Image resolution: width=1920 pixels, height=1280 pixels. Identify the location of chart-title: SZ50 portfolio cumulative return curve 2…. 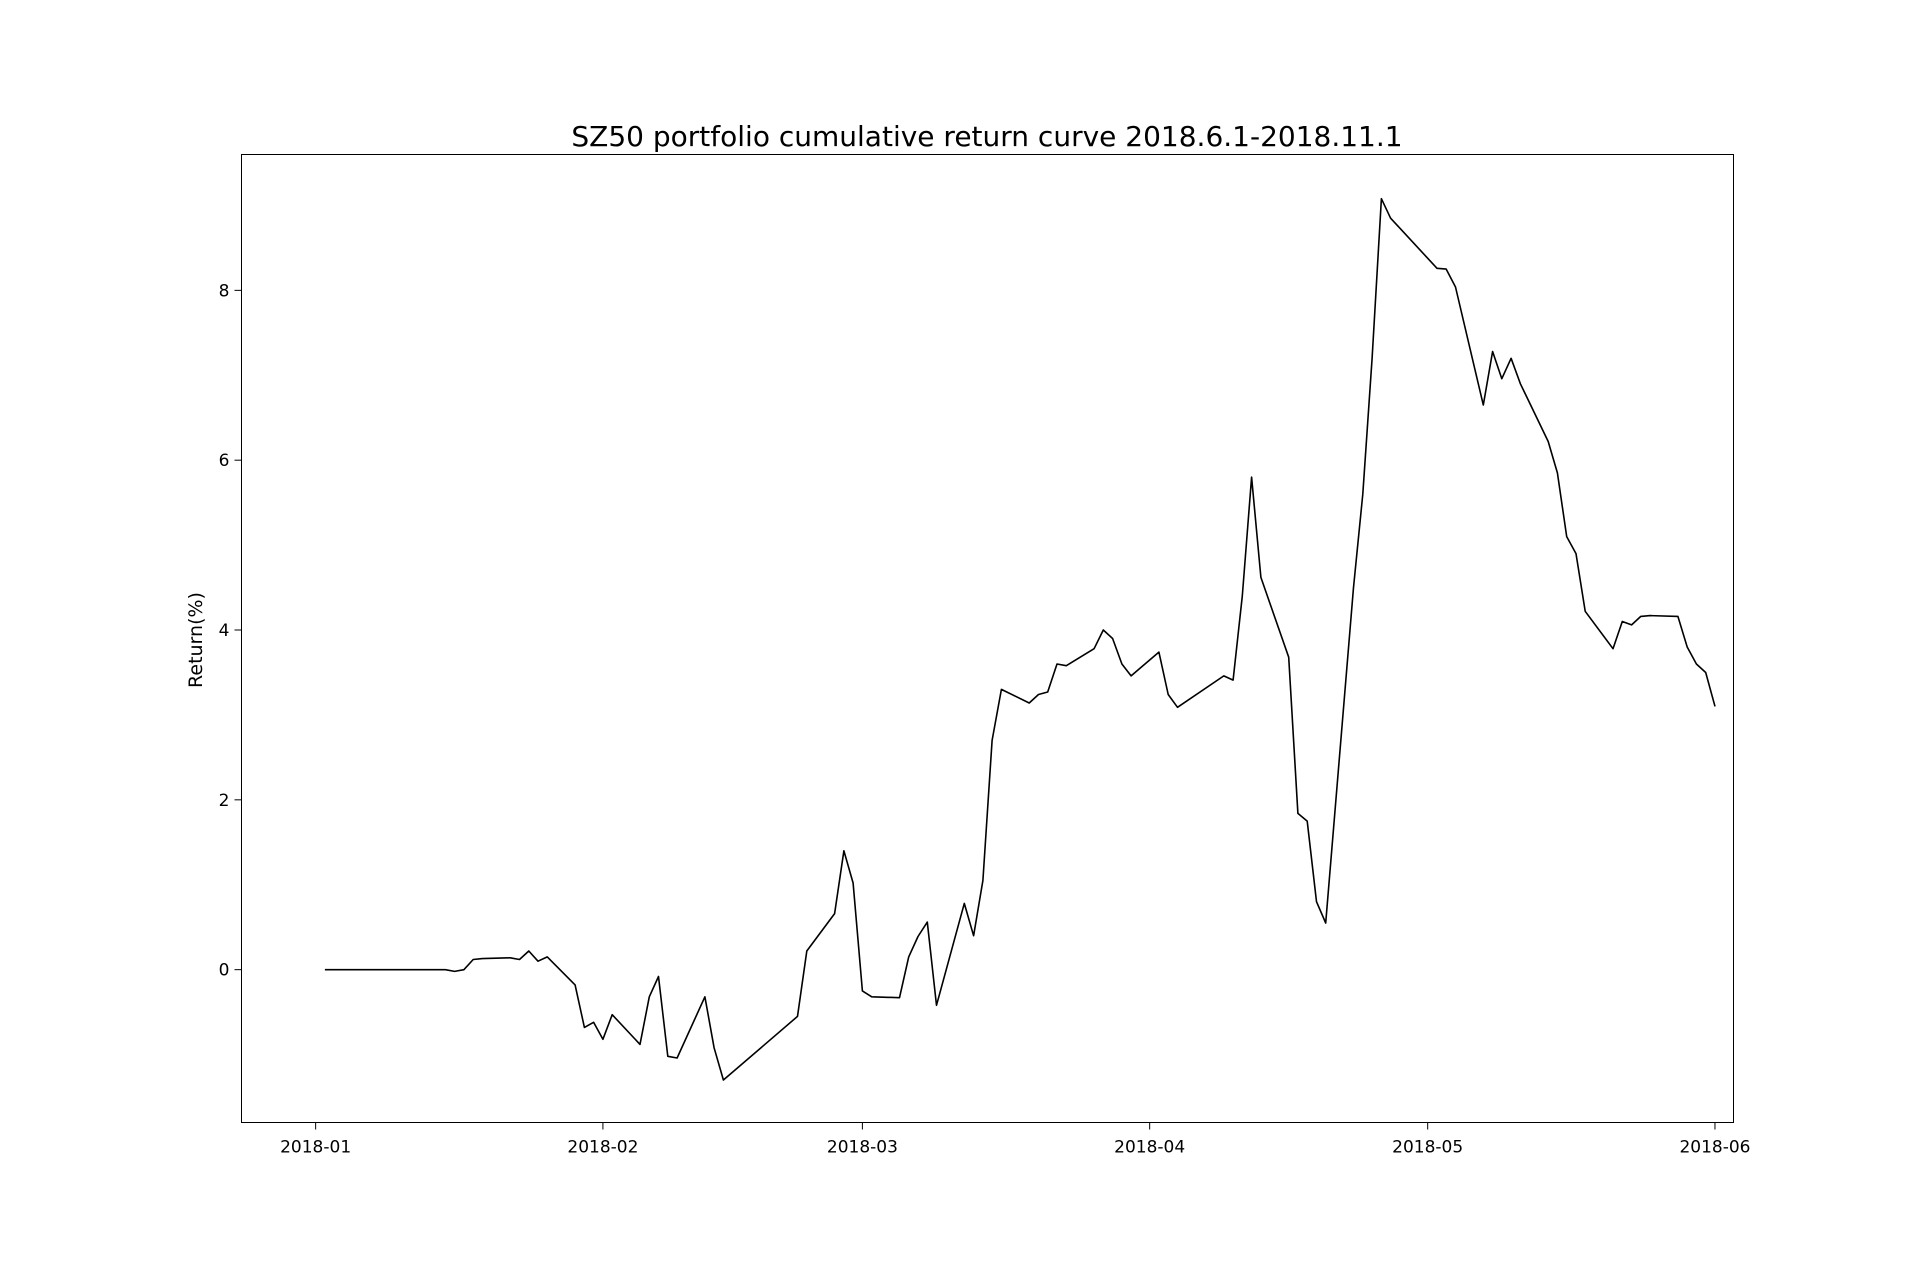
(987, 136).